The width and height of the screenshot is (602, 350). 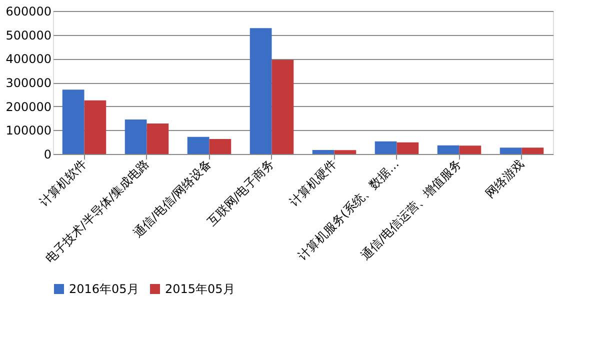 I want to click on y-tick-label: 200000, so click(x=29, y=107).